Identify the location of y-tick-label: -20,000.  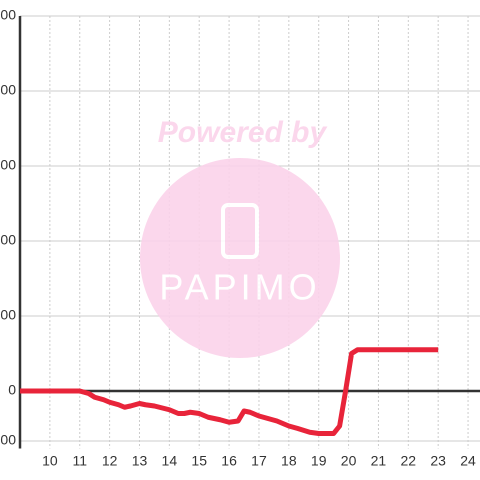
(8, 440).